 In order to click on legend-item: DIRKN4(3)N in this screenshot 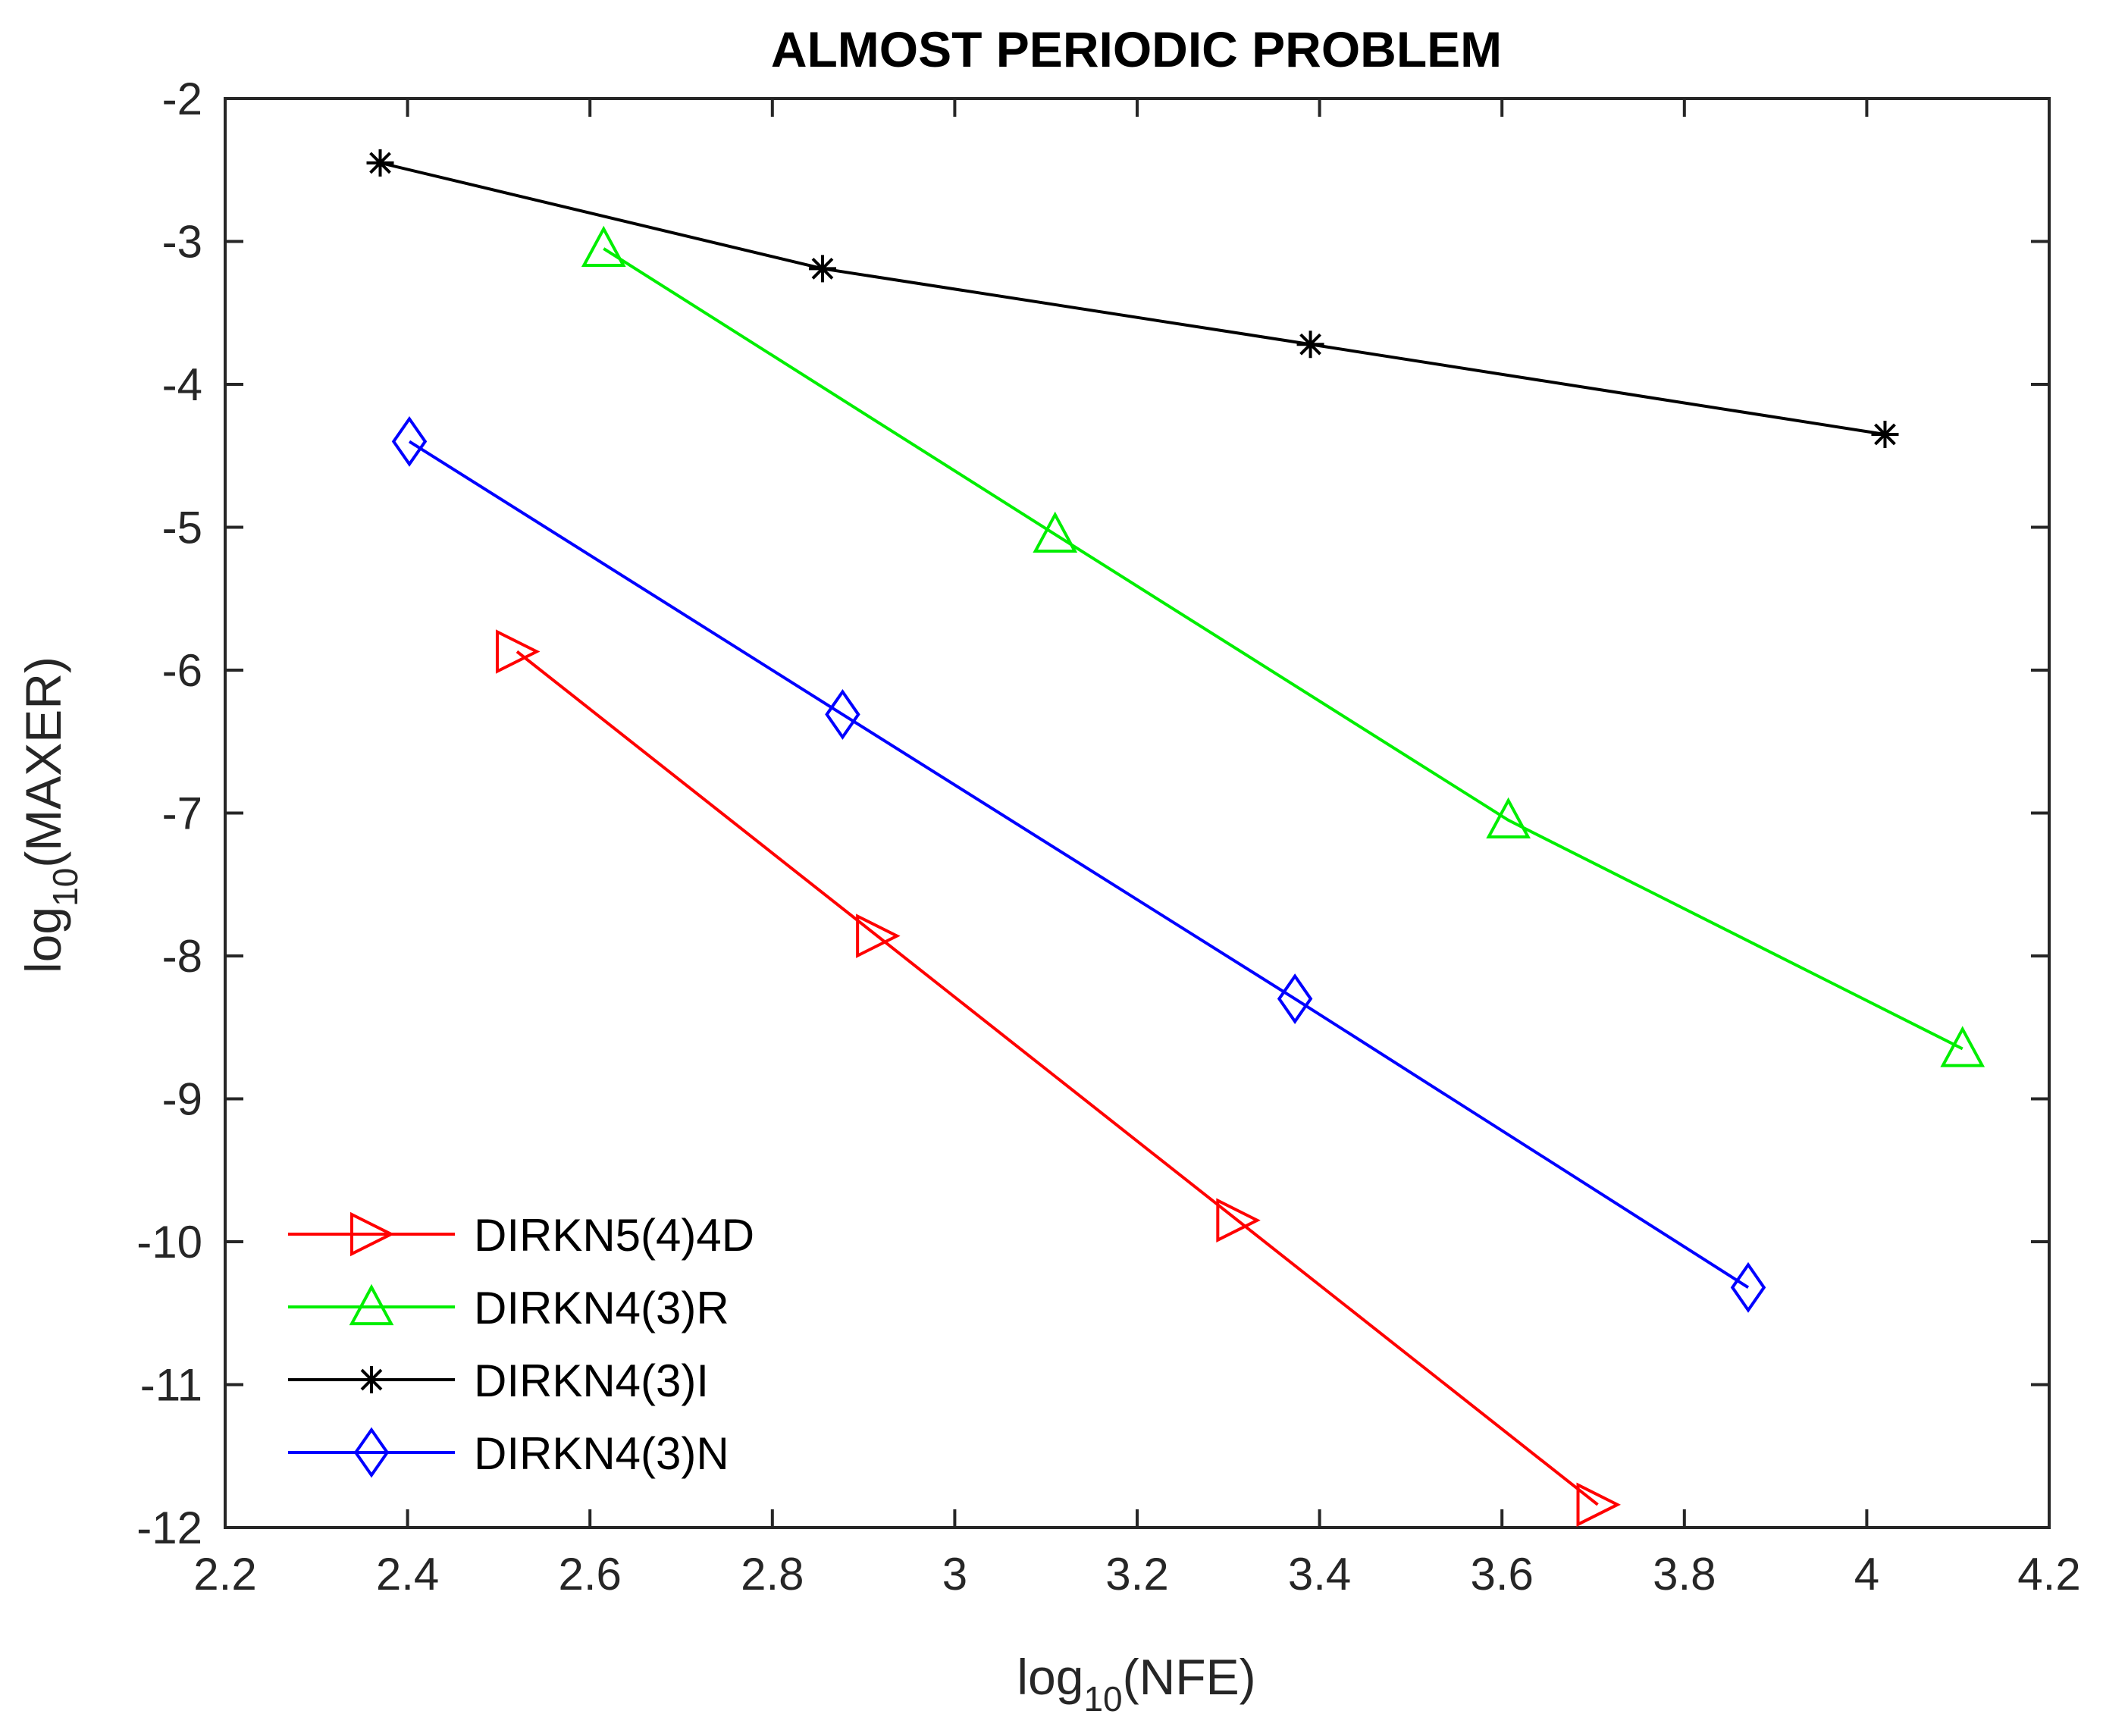, I will do `click(508, 1453)`.